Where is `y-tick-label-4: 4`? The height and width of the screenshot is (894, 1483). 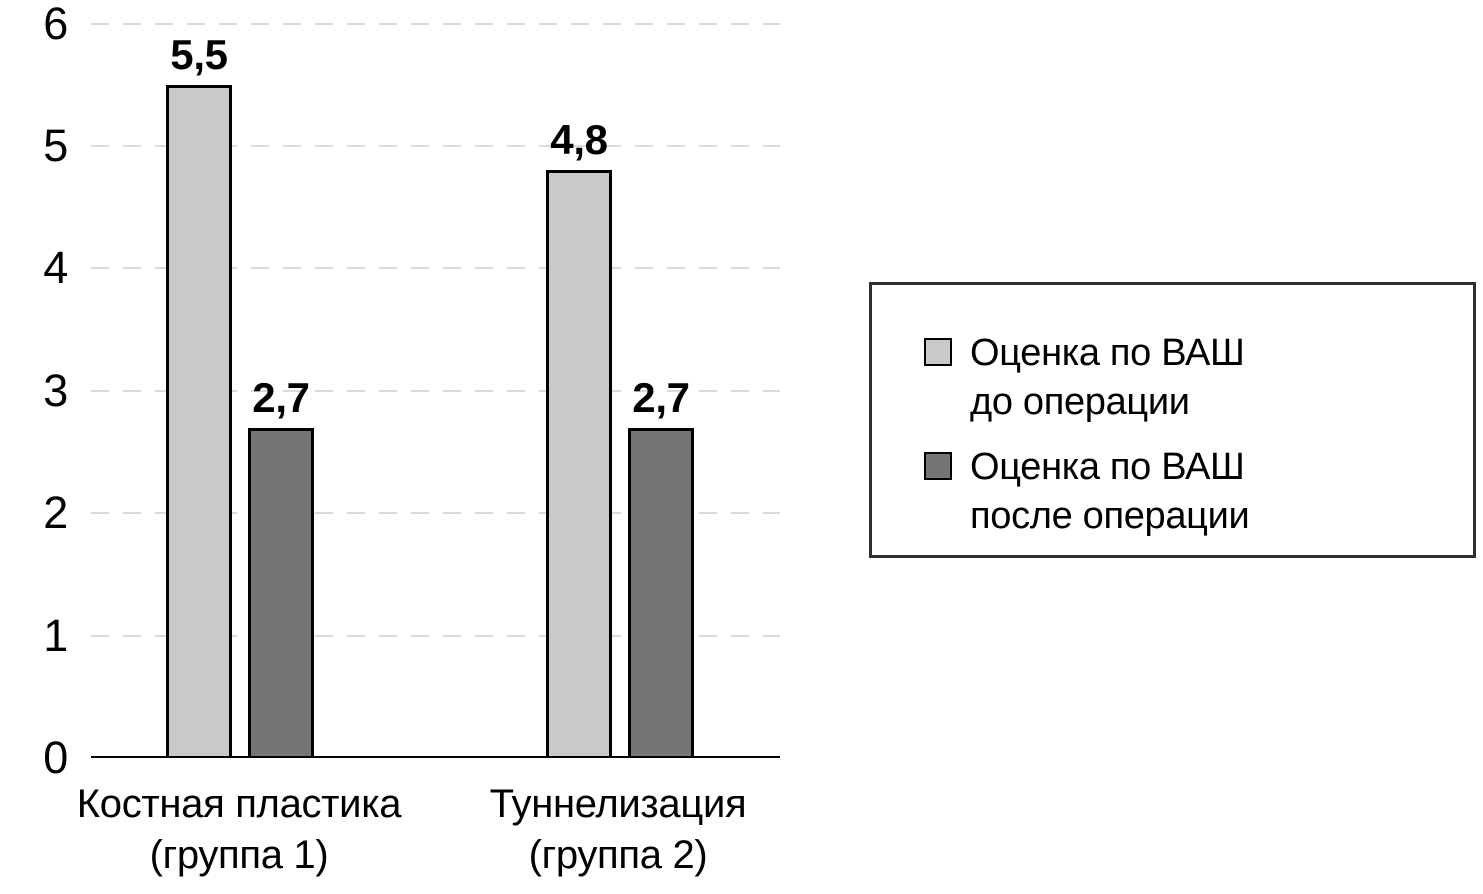
y-tick-label-4: 4 is located at coordinates (55, 268).